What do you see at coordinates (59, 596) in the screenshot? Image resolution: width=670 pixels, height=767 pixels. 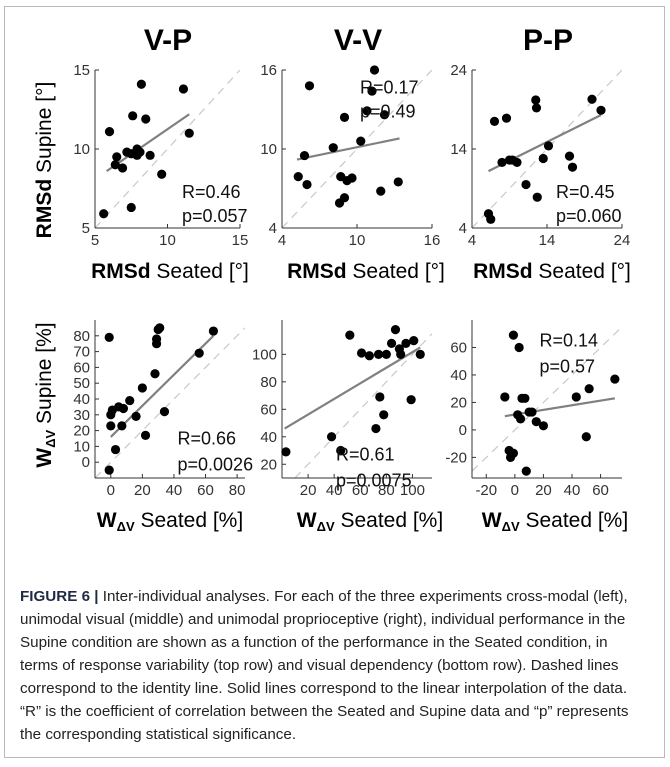 I see `caption-label: FIGURE 6 |` at bounding box center [59, 596].